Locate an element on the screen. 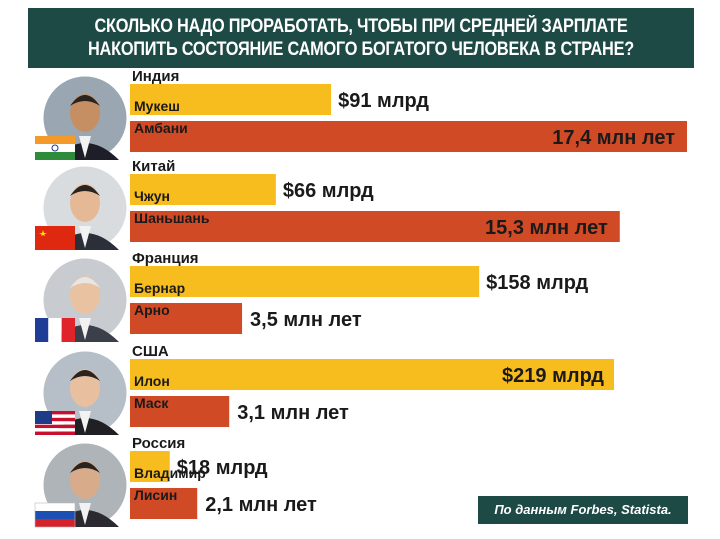 The width and height of the screenshot is (720, 539). country-label: Россия is located at coordinates (158, 443).